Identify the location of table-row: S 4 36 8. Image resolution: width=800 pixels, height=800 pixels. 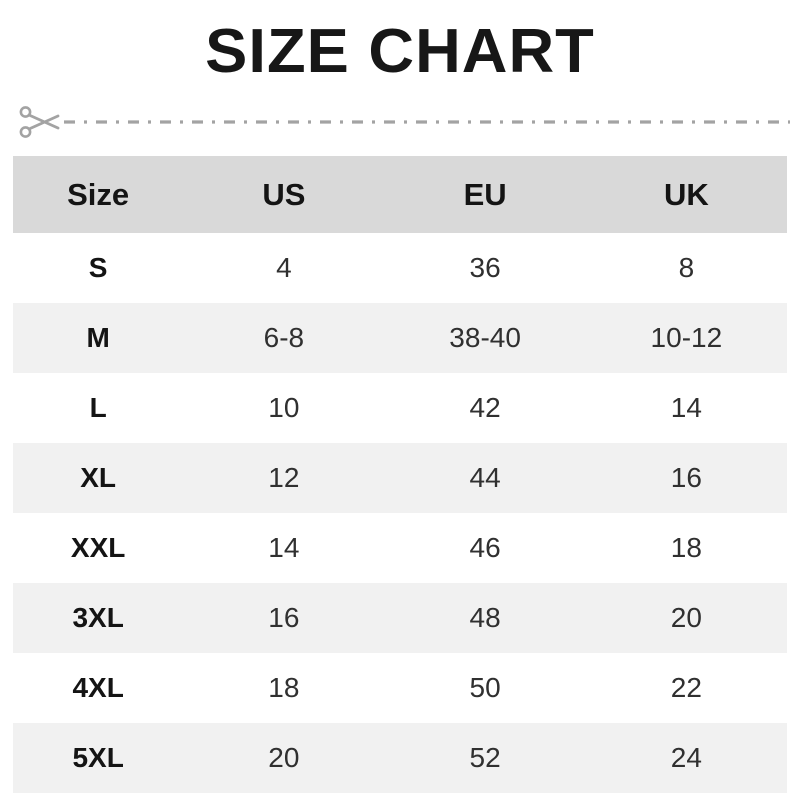
(400, 268).